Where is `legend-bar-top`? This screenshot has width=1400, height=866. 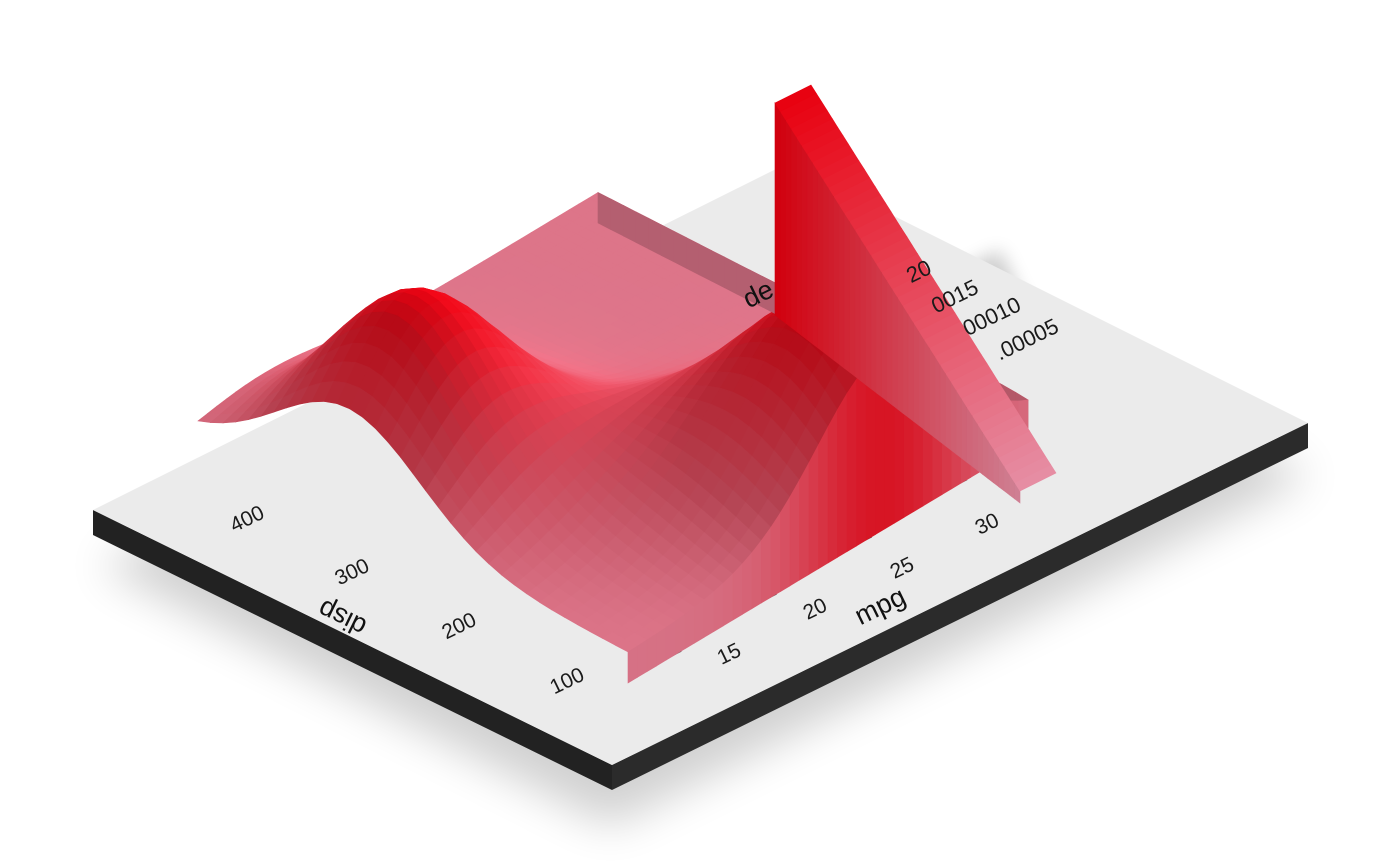 legend-bar-top is located at coordinates (795, 98).